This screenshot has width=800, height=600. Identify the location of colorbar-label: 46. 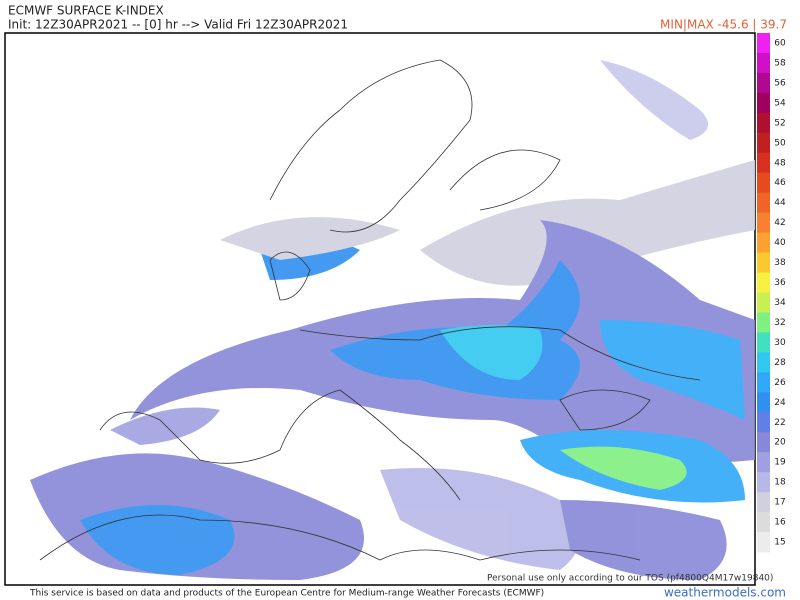
(780, 183).